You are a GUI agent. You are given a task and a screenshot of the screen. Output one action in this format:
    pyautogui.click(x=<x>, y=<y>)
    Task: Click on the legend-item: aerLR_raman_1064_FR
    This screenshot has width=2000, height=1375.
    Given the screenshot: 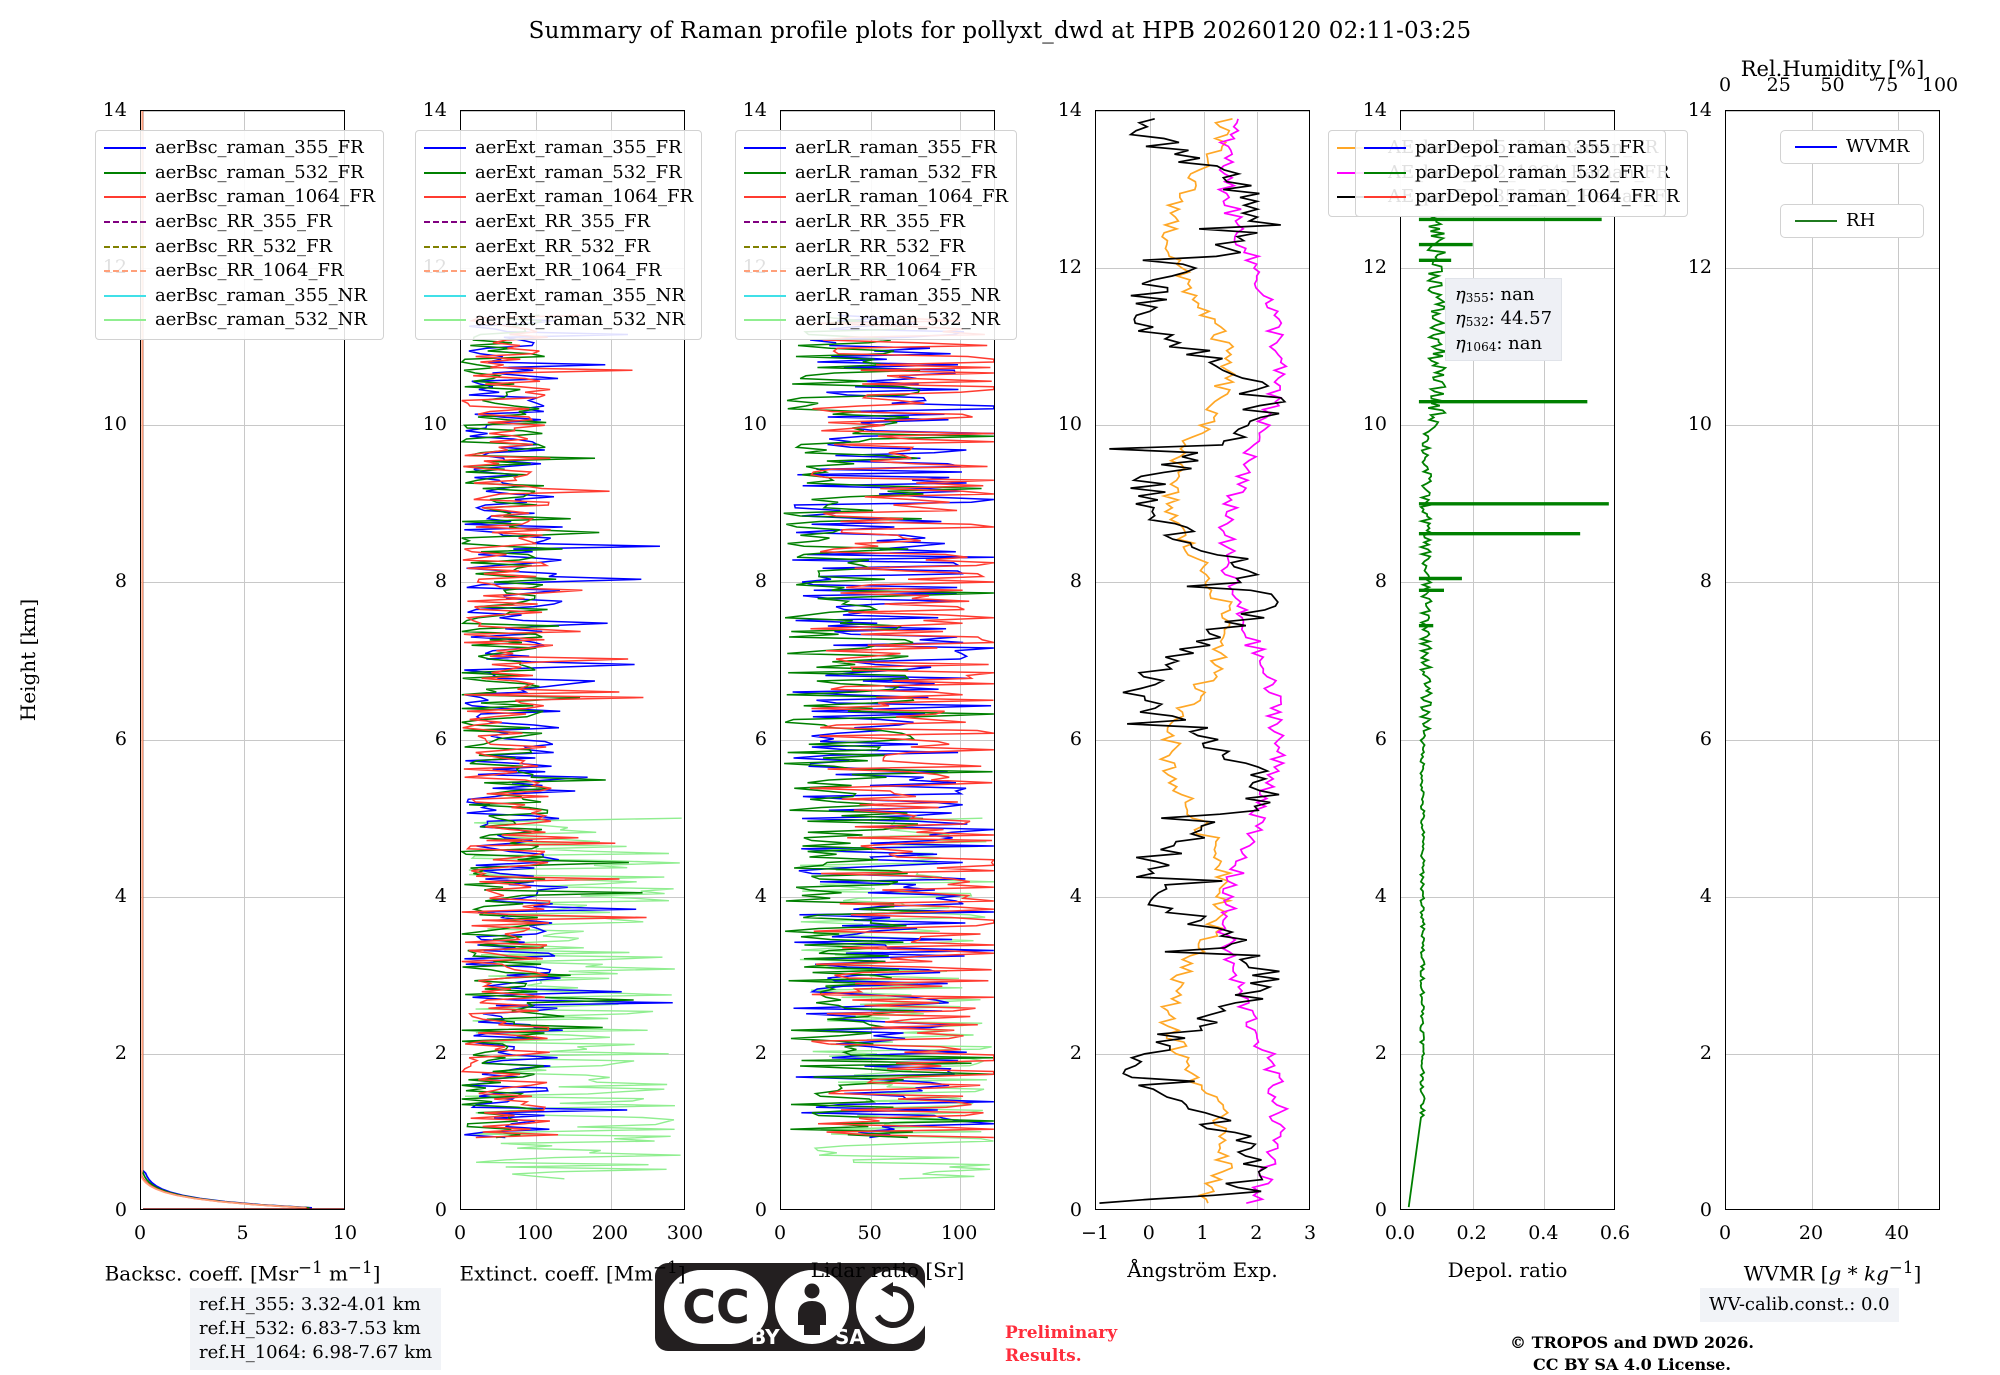 What is the action you would take?
    pyautogui.click(x=876, y=197)
    